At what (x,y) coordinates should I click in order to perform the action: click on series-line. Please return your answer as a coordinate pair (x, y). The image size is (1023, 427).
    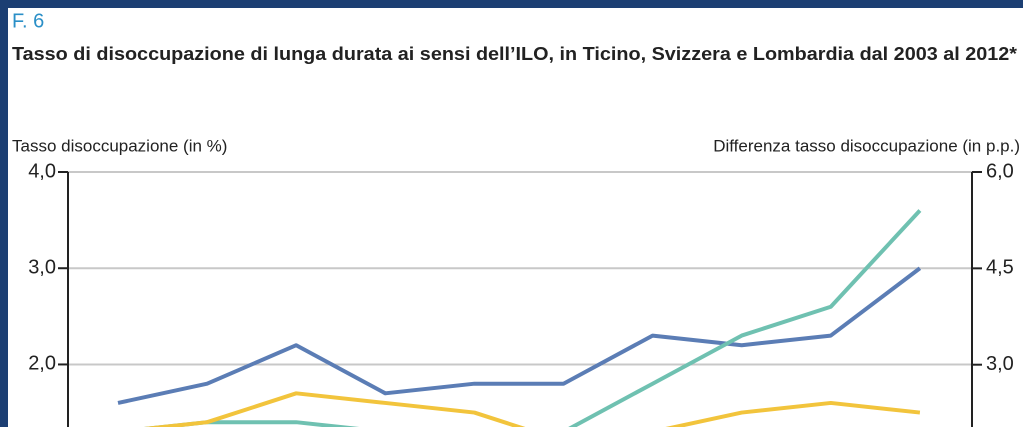
    Looking at the image, I should click on (532, 409).